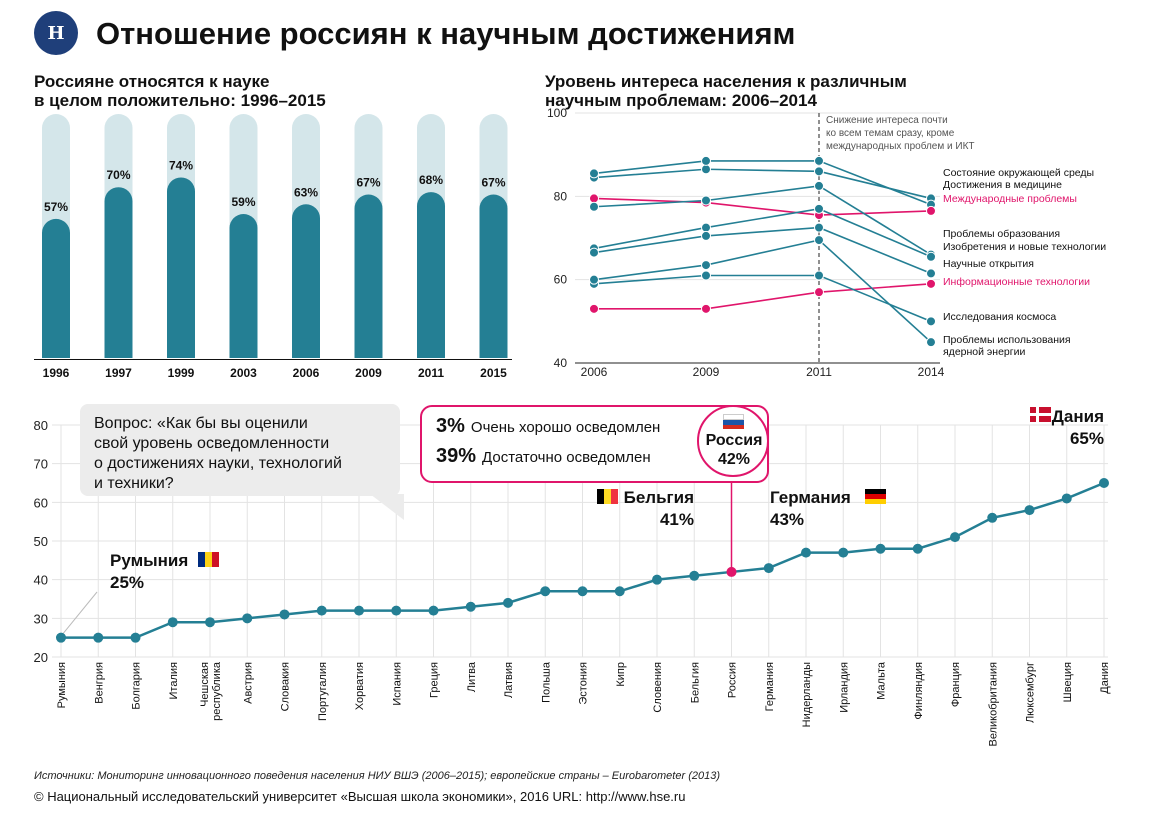  I want to click on country-label: Германия, so click(770, 686).